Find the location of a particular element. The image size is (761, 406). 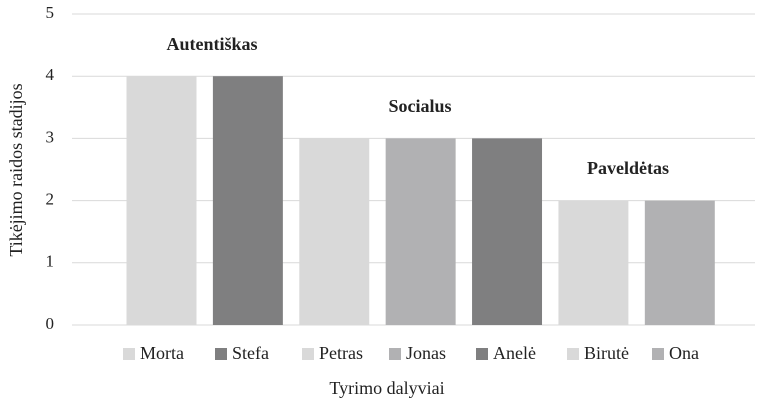

legend-label: Stefa is located at coordinates (250, 353).